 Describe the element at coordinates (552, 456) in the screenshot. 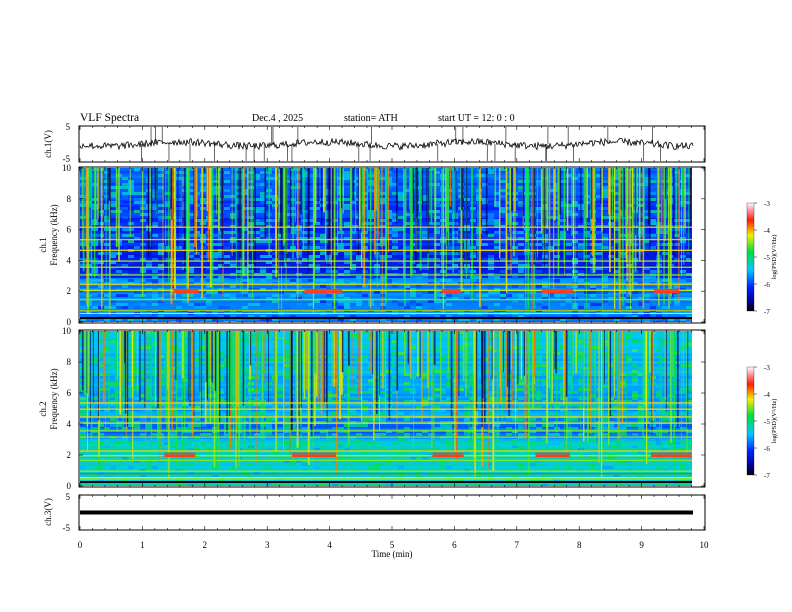

I see `transmitter-segment` at that location.